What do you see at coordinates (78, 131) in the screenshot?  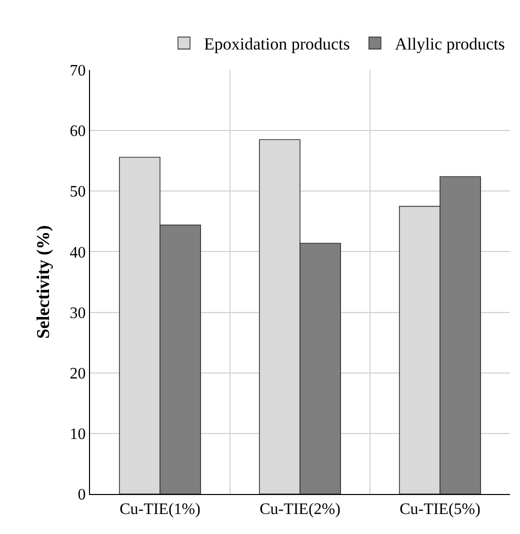 I see `y-tick-label: 60` at bounding box center [78, 131].